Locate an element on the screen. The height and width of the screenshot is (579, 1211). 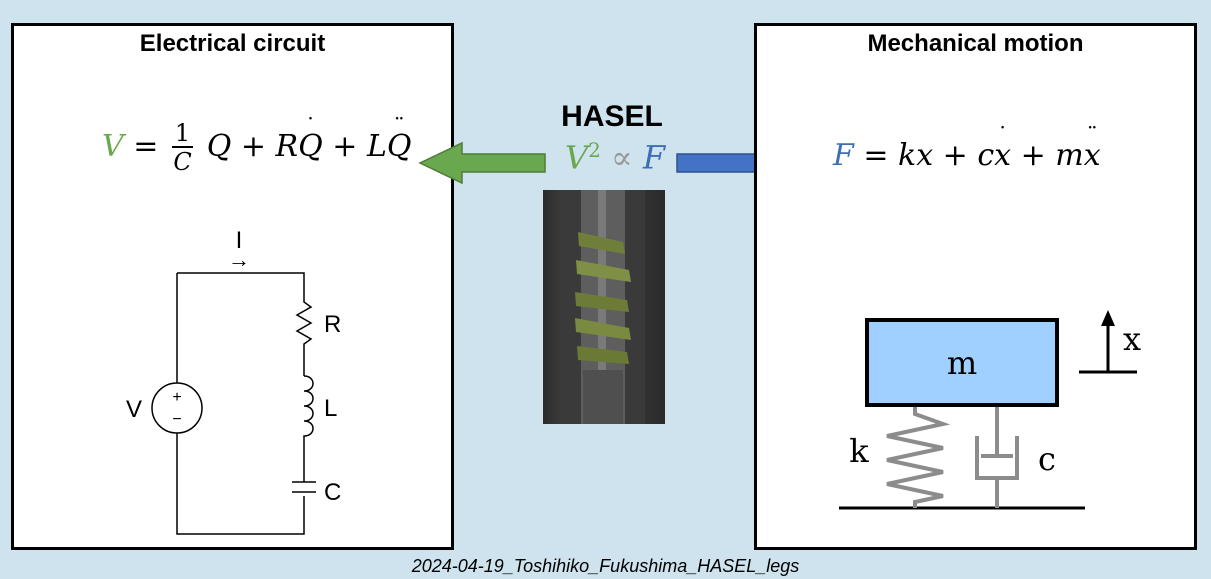
voltage-source-symbol is located at coordinates (177, 408).